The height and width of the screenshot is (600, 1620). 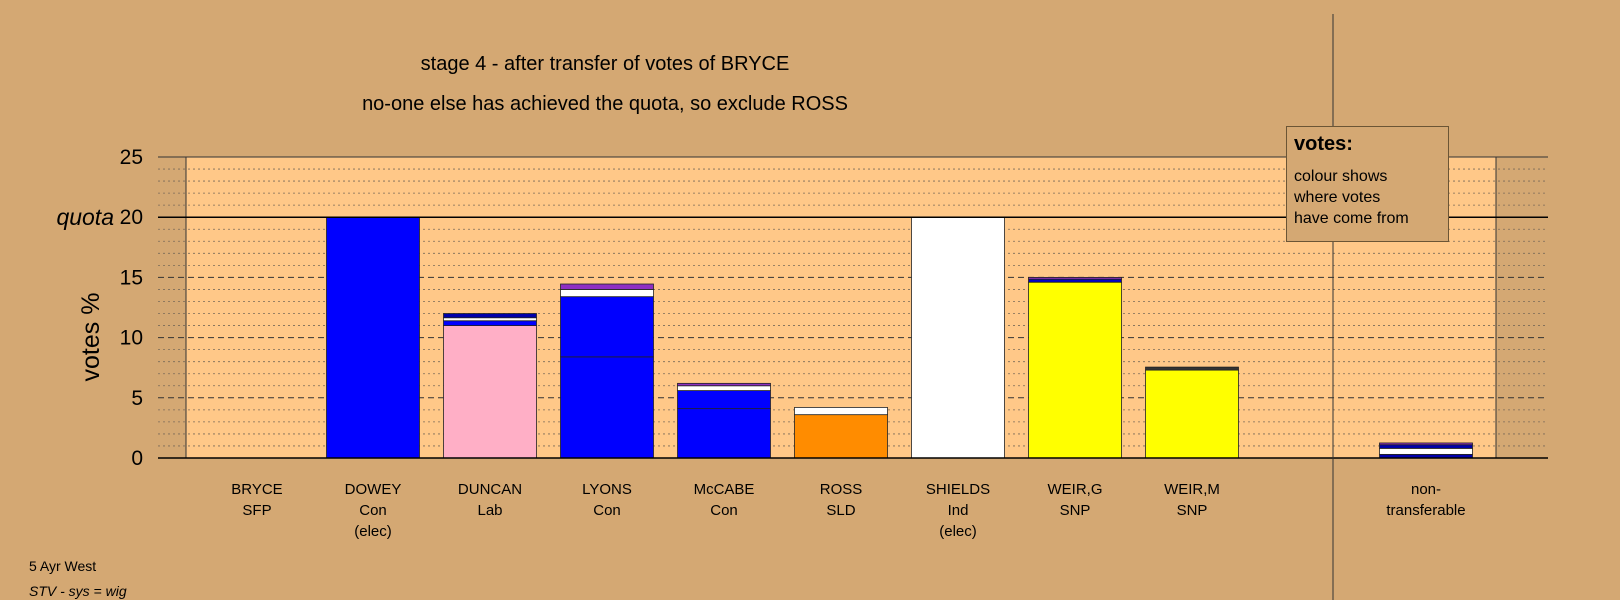 What do you see at coordinates (1351, 197) in the screenshot?
I see `legend-text: colour shows where votes have come from` at bounding box center [1351, 197].